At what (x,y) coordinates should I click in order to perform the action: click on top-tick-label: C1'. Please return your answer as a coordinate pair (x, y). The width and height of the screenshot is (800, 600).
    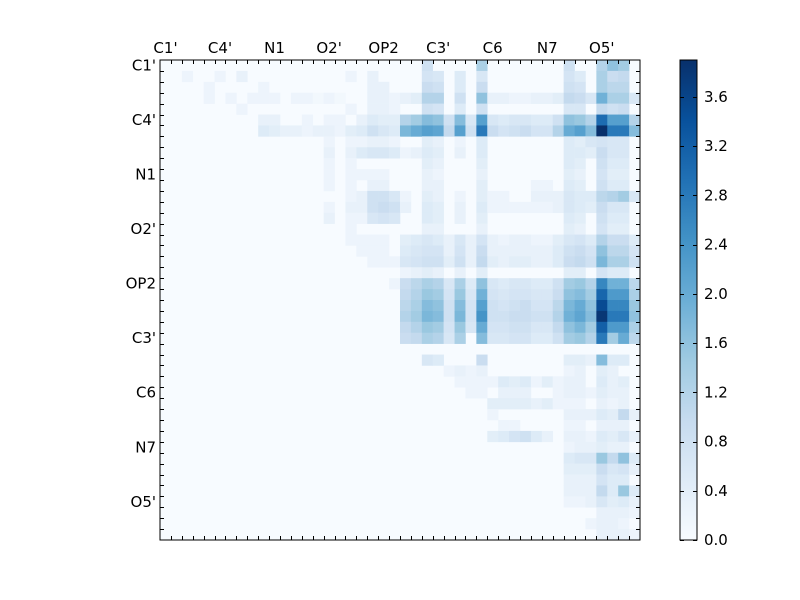
    Looking at the image, I should click on (165, 48).